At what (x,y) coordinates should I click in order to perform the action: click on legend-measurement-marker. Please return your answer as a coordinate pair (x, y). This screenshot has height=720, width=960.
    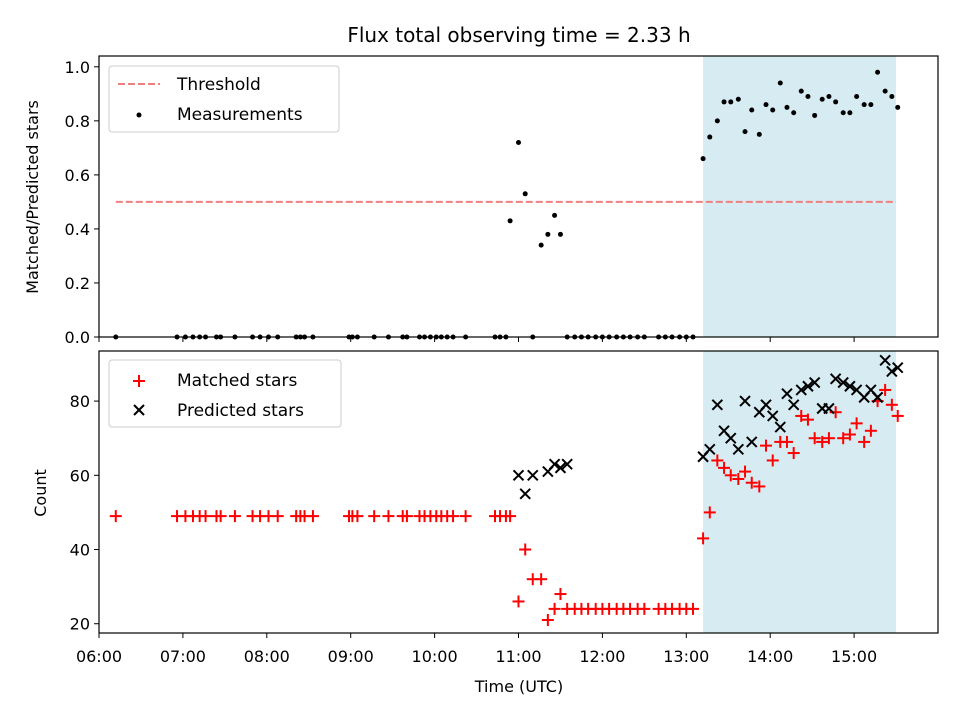
    Looking at the image, I should click on (139, 115).